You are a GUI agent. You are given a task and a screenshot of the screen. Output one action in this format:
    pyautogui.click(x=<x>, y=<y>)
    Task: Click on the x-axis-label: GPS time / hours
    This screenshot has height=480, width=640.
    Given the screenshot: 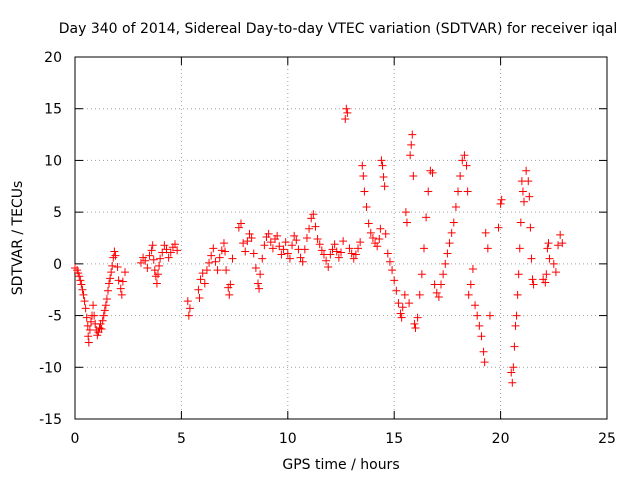 What is the action you would take?
    pyautogui.click(x=340, y=465)
    